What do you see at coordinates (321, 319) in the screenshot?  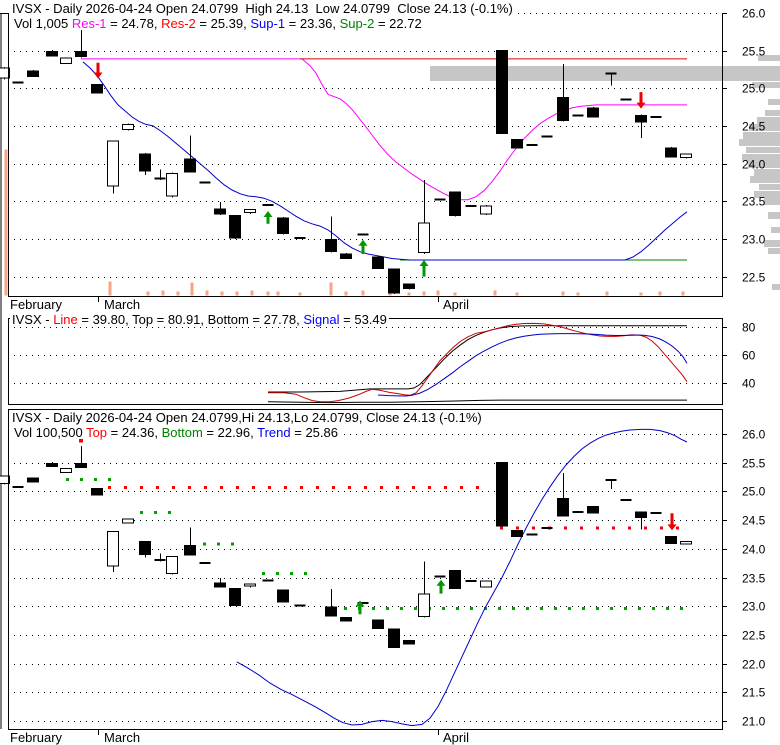 I see `header-segment: Signal` at bounding box center [321, 319].